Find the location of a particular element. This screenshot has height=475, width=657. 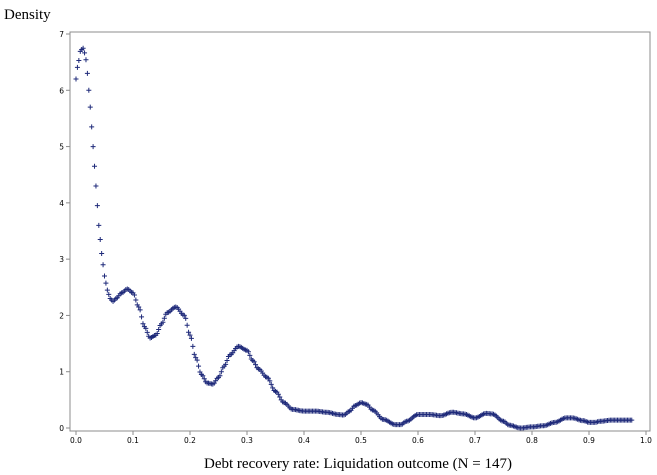

x-tick-label: 0.9 is located at coordinates (589, 440).